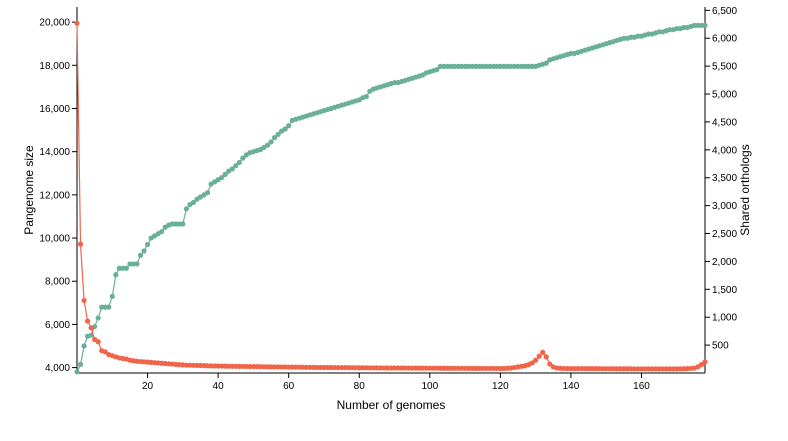  I want to click on y-left-tick-label: 16,000, so click(54, 109).